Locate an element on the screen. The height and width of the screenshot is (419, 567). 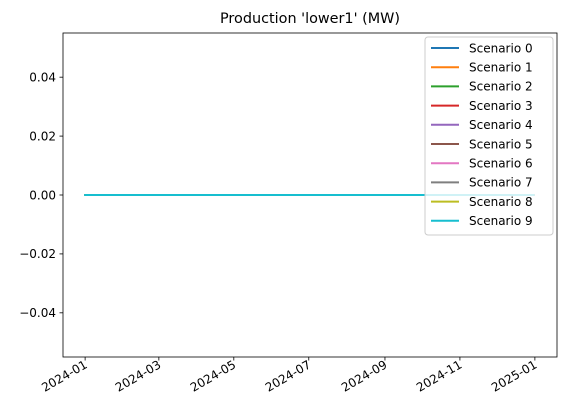
legend-label-8: Scenario 8 is located at coordinates (501, 202).